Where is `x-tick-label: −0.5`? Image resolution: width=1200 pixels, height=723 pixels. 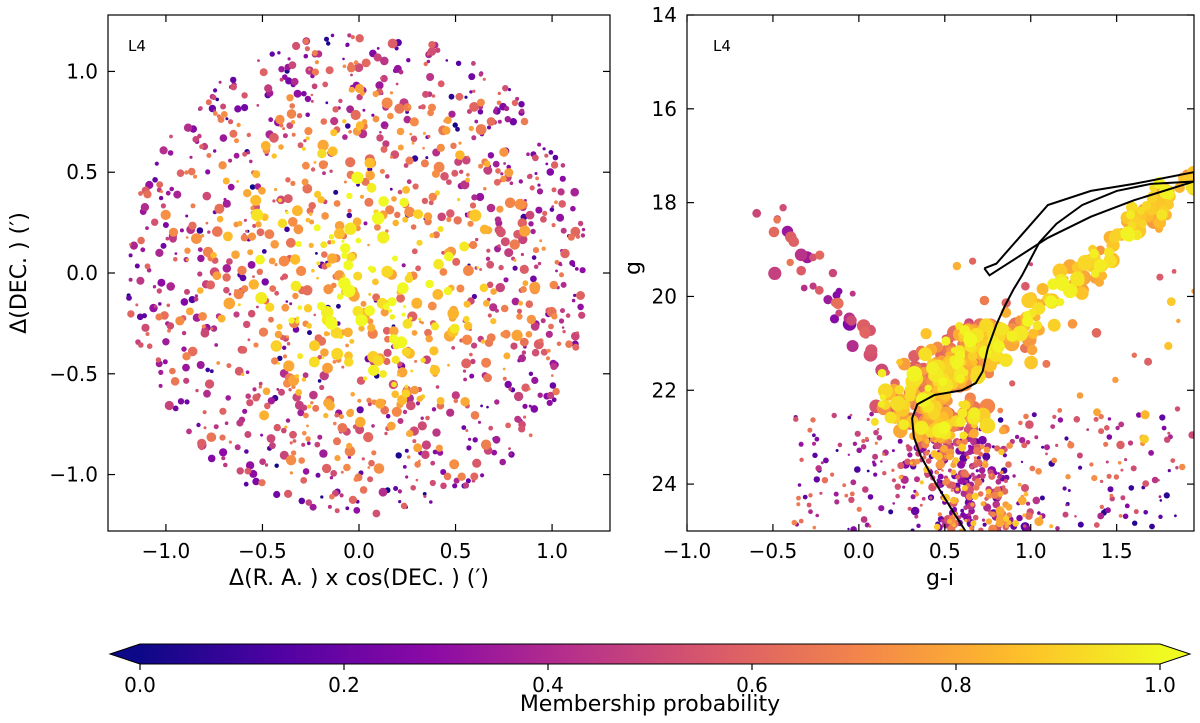 x-tick-label: −0.5 is located at coordinates (262, 551).